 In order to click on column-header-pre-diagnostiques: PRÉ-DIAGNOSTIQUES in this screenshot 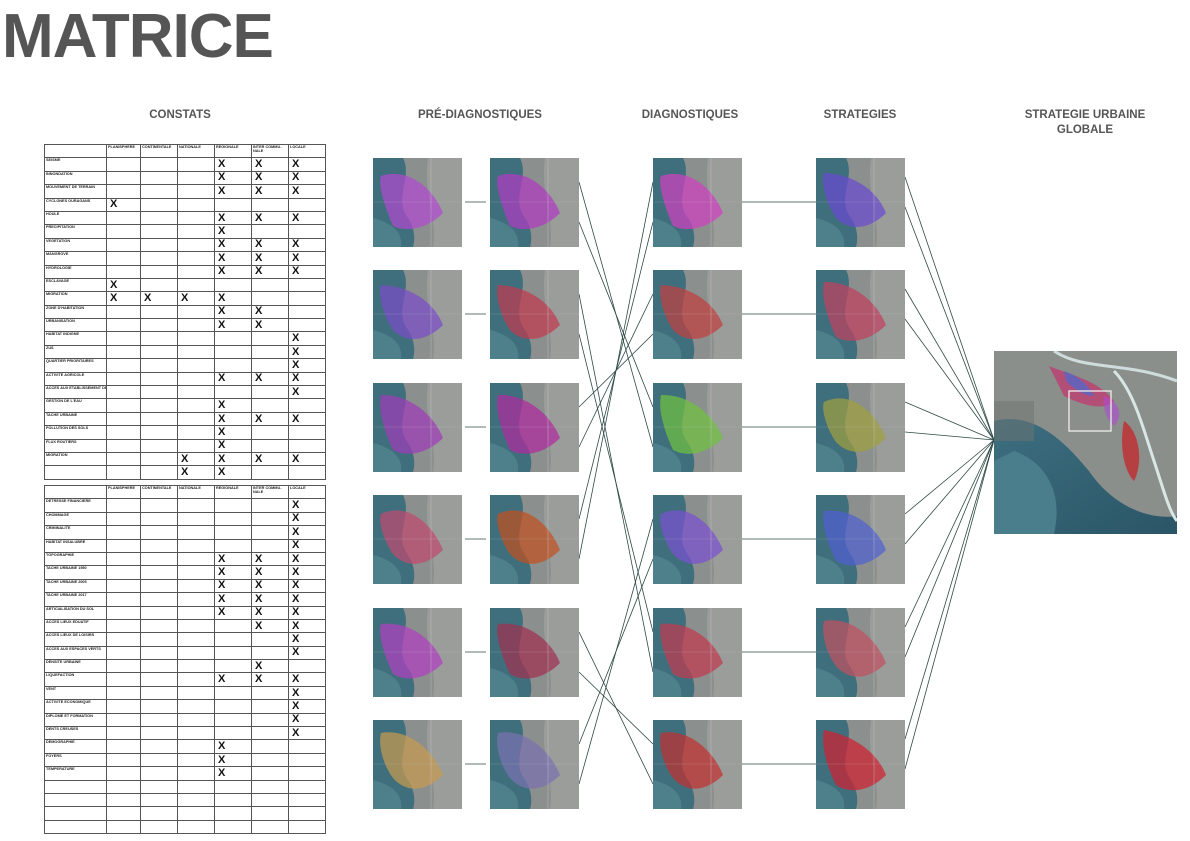, I will do `click(480, 115)`.